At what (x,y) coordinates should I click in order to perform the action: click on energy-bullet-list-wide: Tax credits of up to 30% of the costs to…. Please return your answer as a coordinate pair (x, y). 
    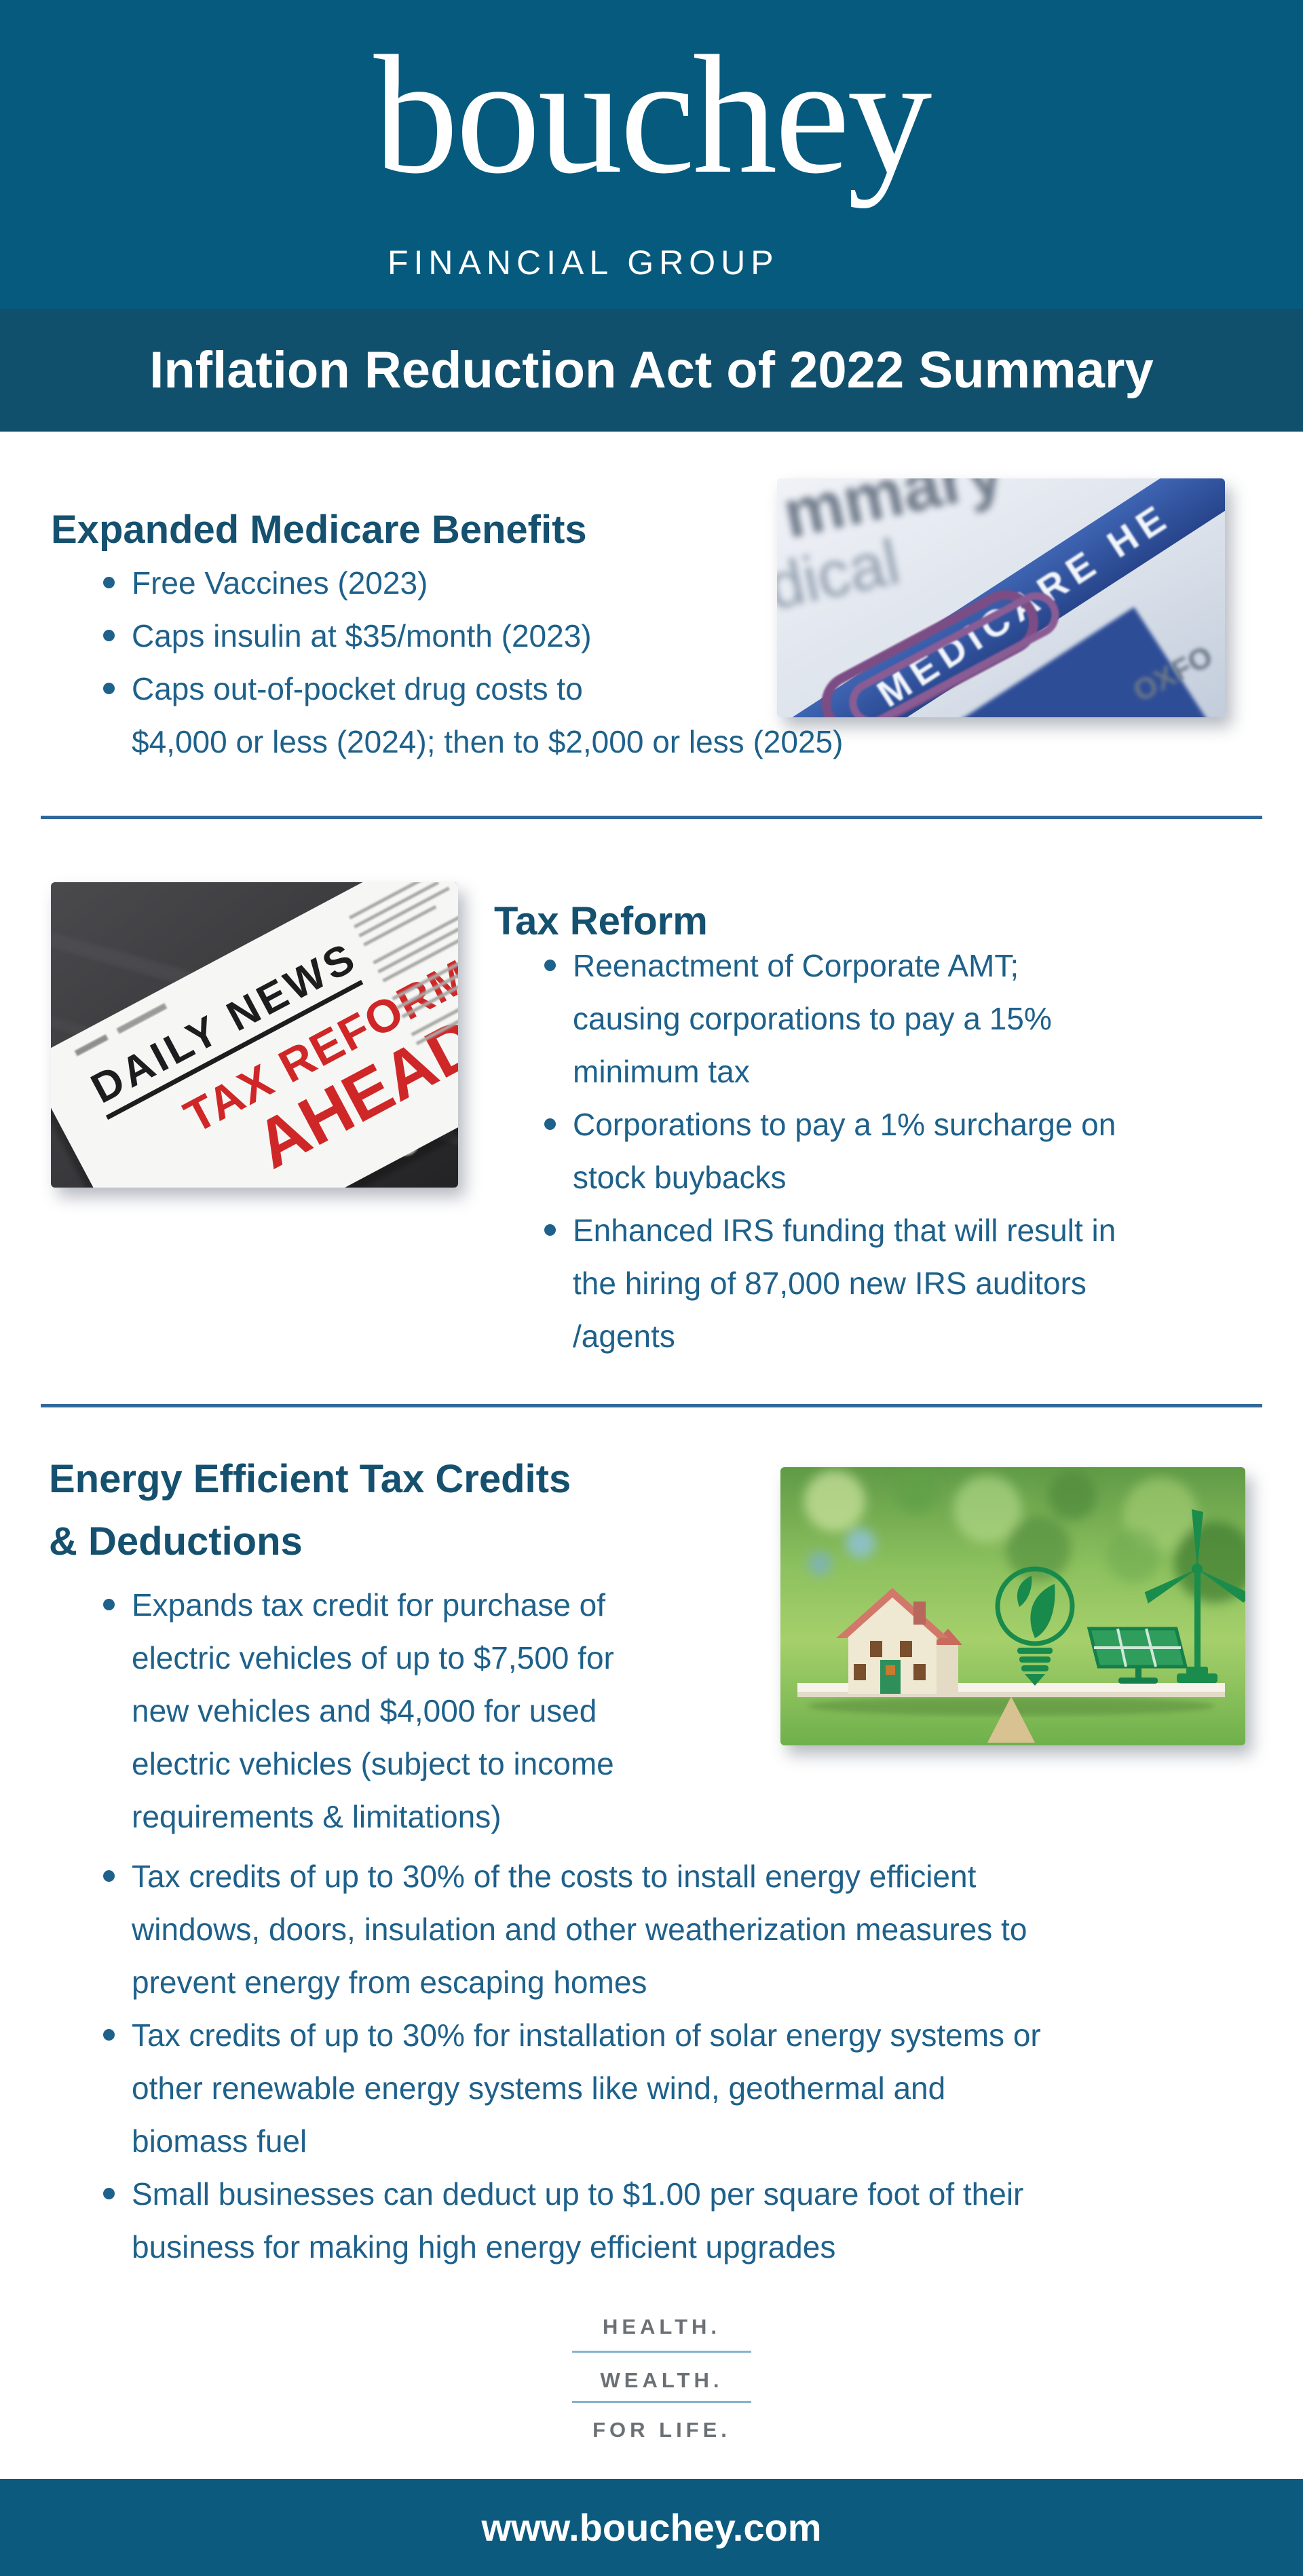
    Looking at the image, I should click on (685, 2061).